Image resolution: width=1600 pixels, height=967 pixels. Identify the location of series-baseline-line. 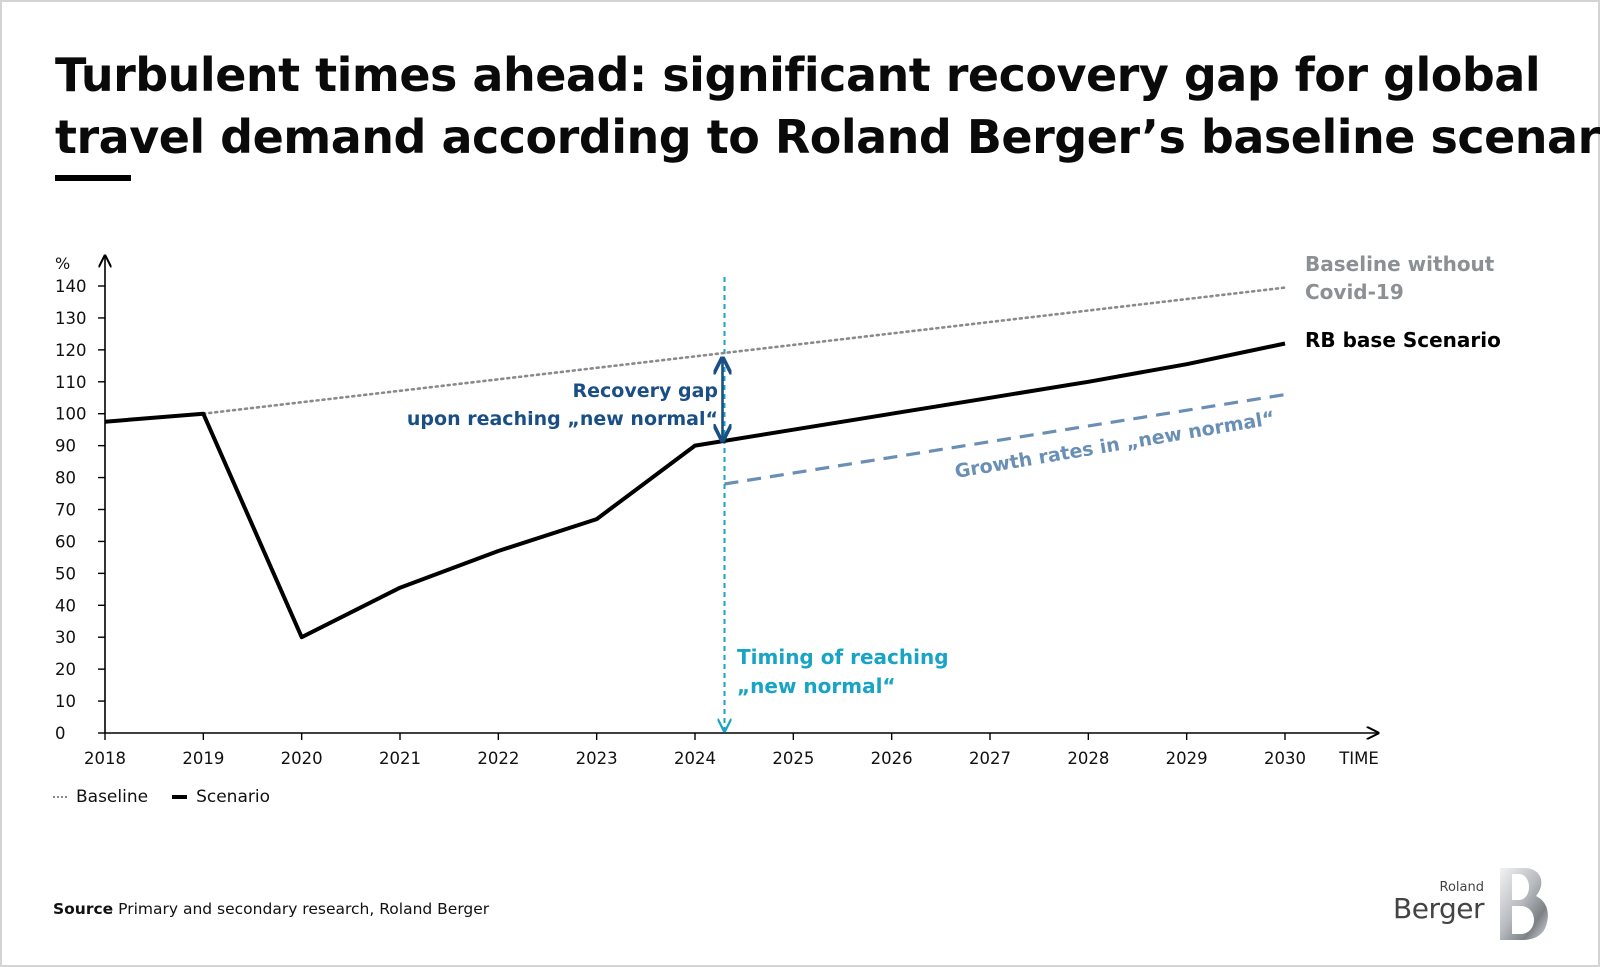
(744, 350).